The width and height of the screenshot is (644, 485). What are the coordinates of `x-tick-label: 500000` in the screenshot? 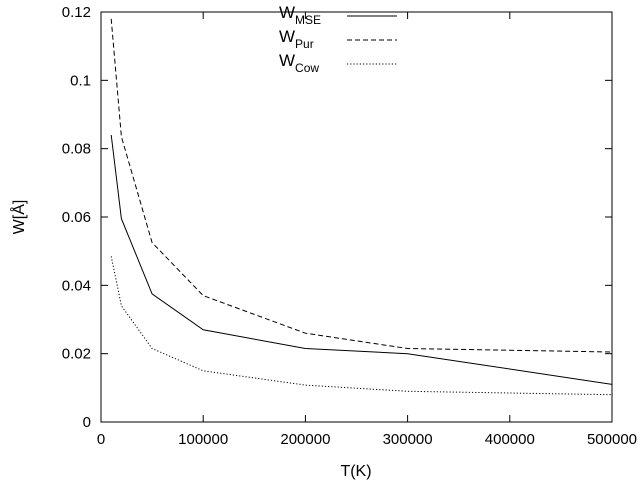 It's located at (612, 439).